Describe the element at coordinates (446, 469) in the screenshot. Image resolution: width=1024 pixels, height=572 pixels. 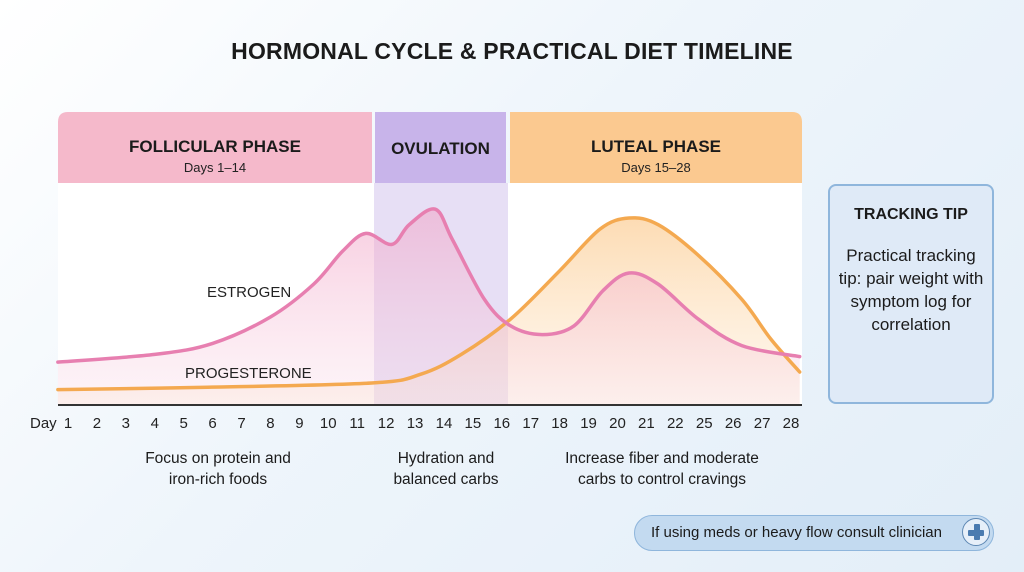
I see `diet-tip-ovulation: Hydration and balanced carbs` at that location.